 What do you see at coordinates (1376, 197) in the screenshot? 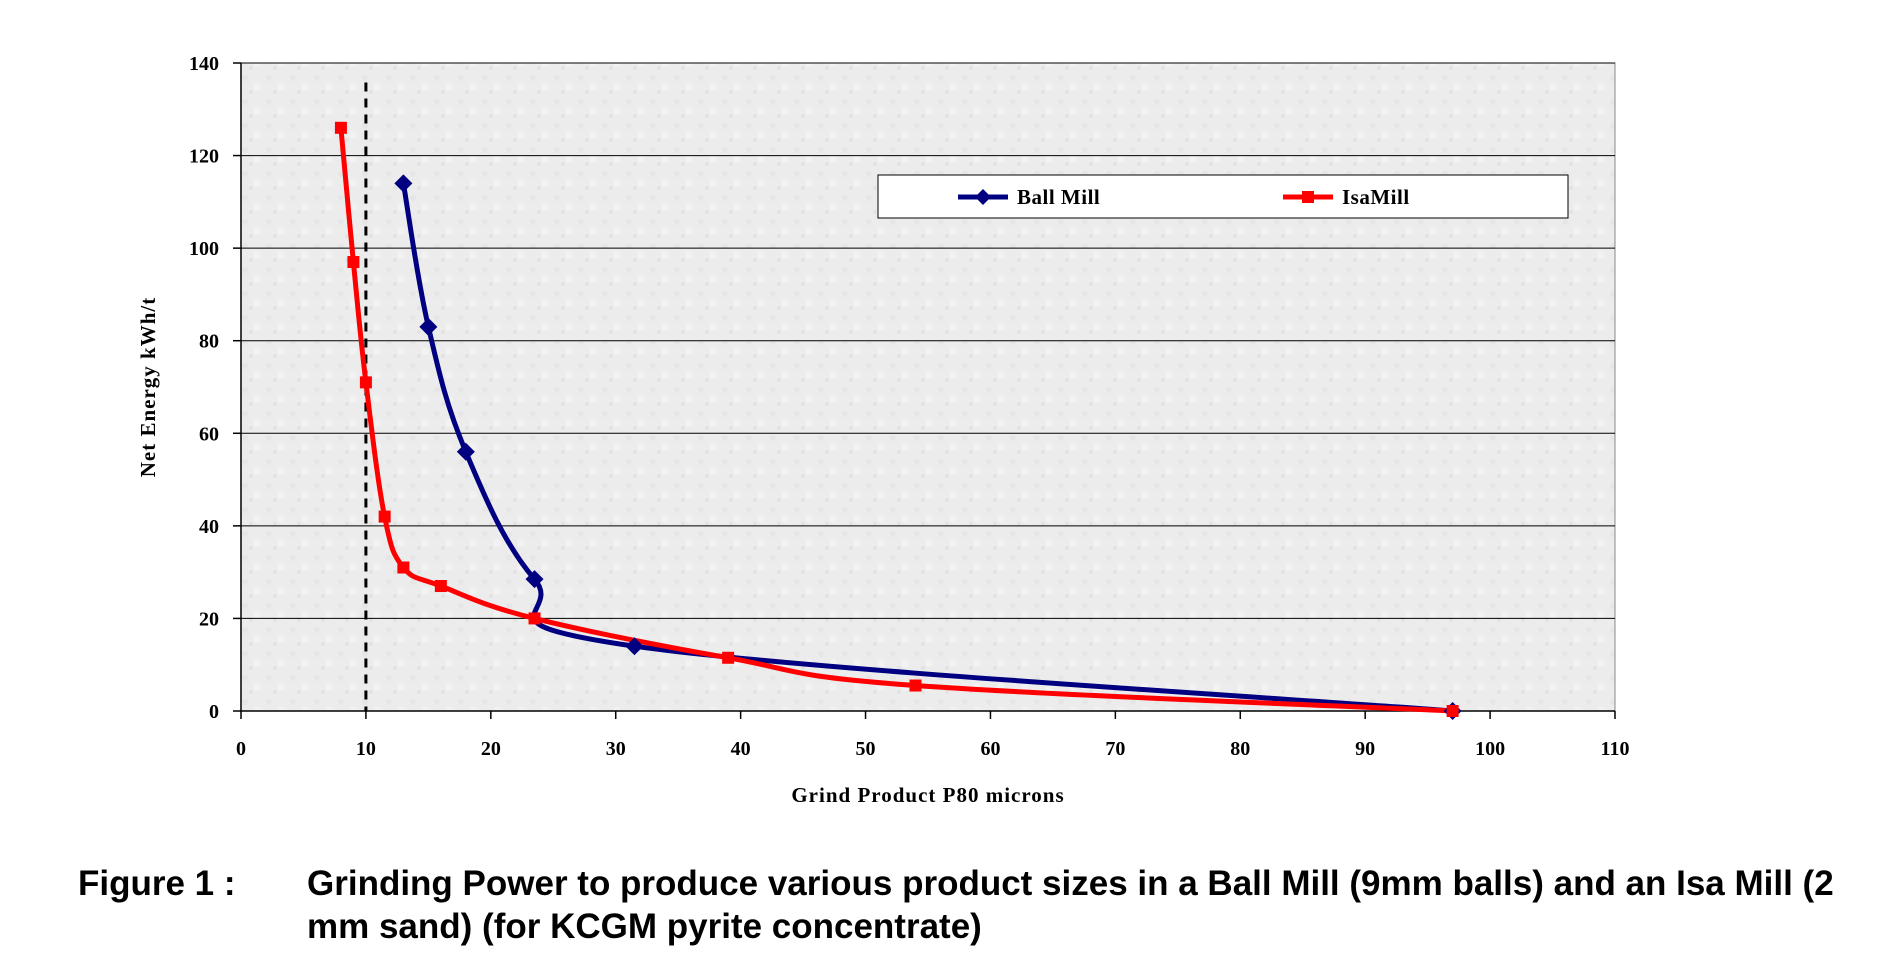
I see `legend-label-isamill: IsaMill` at bounding box center [1376, 197].